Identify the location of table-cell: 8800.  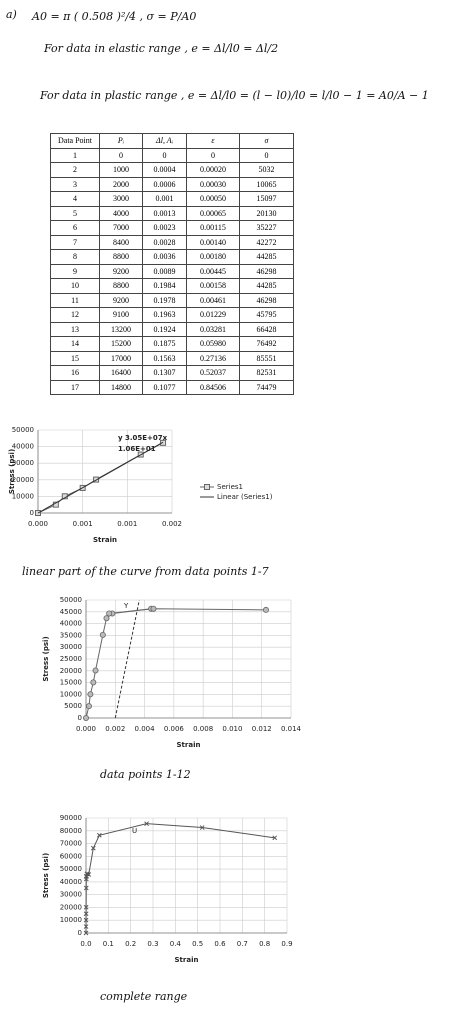
(121, 286).